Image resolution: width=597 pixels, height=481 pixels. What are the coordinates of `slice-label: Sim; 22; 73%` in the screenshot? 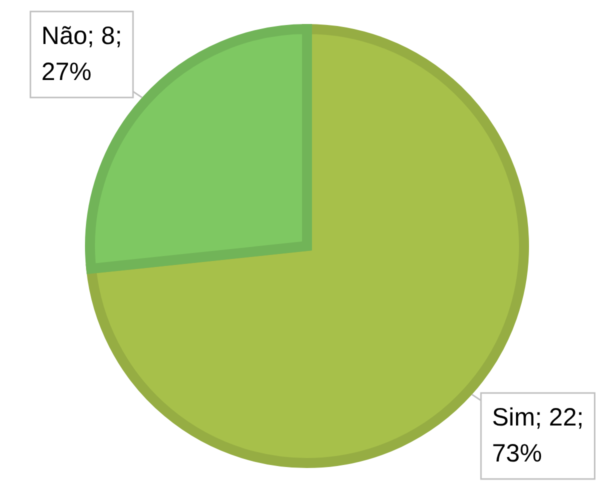 It's located at (538, 436).